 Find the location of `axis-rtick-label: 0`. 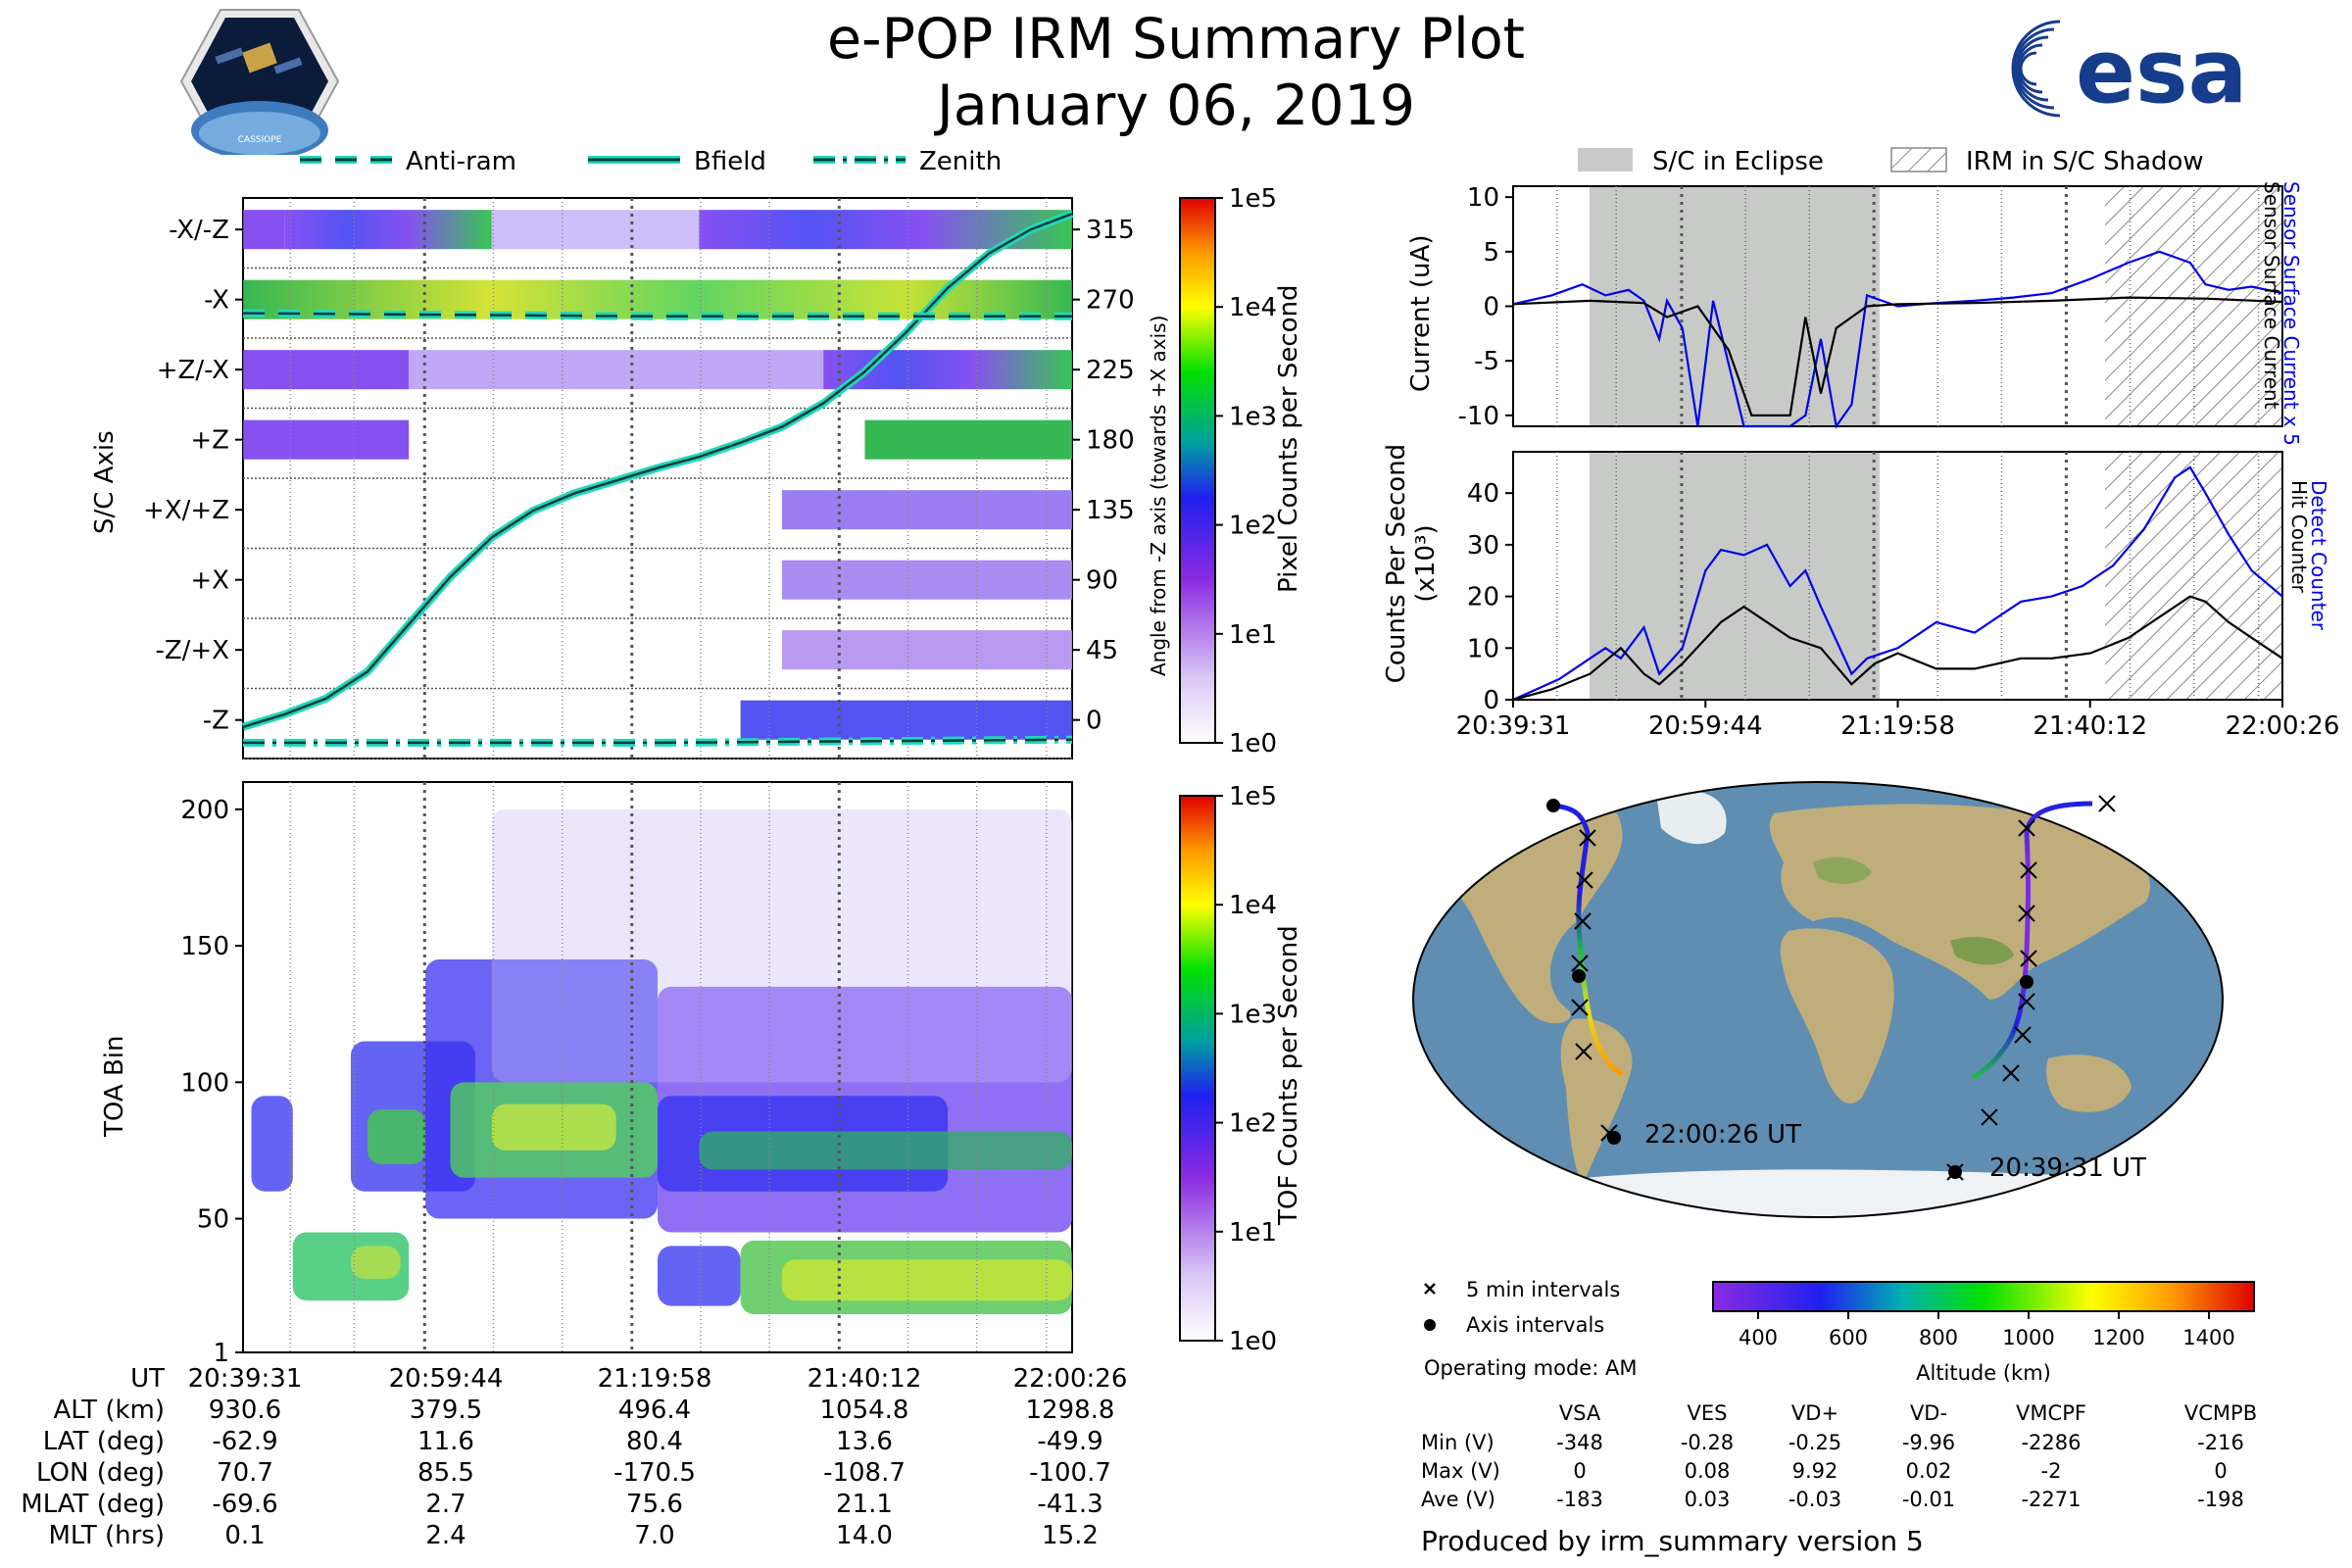

axis-rtick-label: 0 is located at coordinates (1094, 721).